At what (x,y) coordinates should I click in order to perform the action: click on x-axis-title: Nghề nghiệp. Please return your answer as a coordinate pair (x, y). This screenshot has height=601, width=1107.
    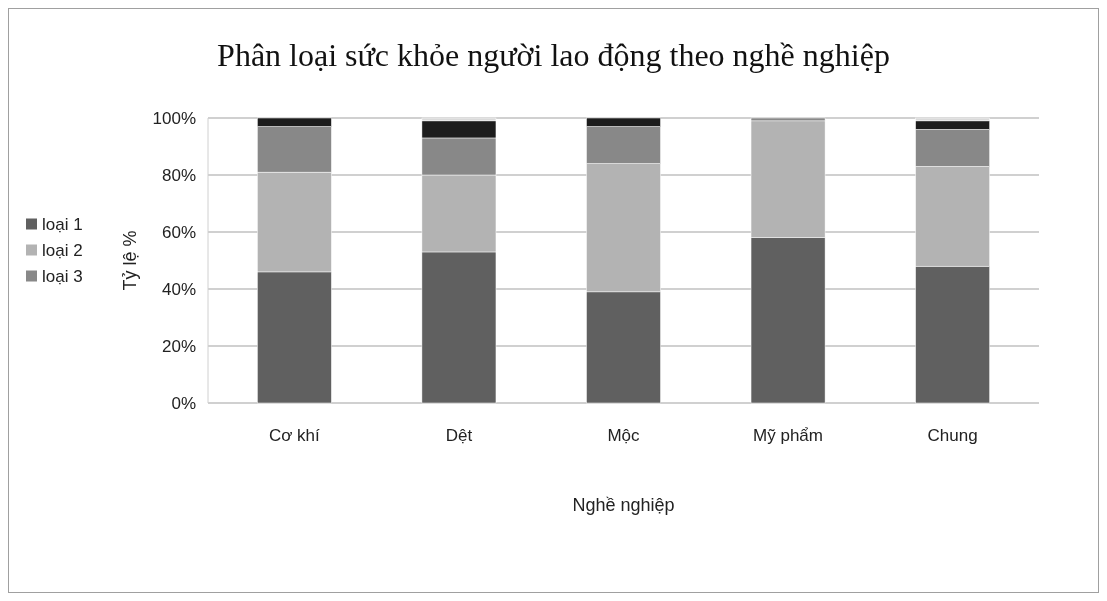
    Looking at the image, I should click on (623, 505).